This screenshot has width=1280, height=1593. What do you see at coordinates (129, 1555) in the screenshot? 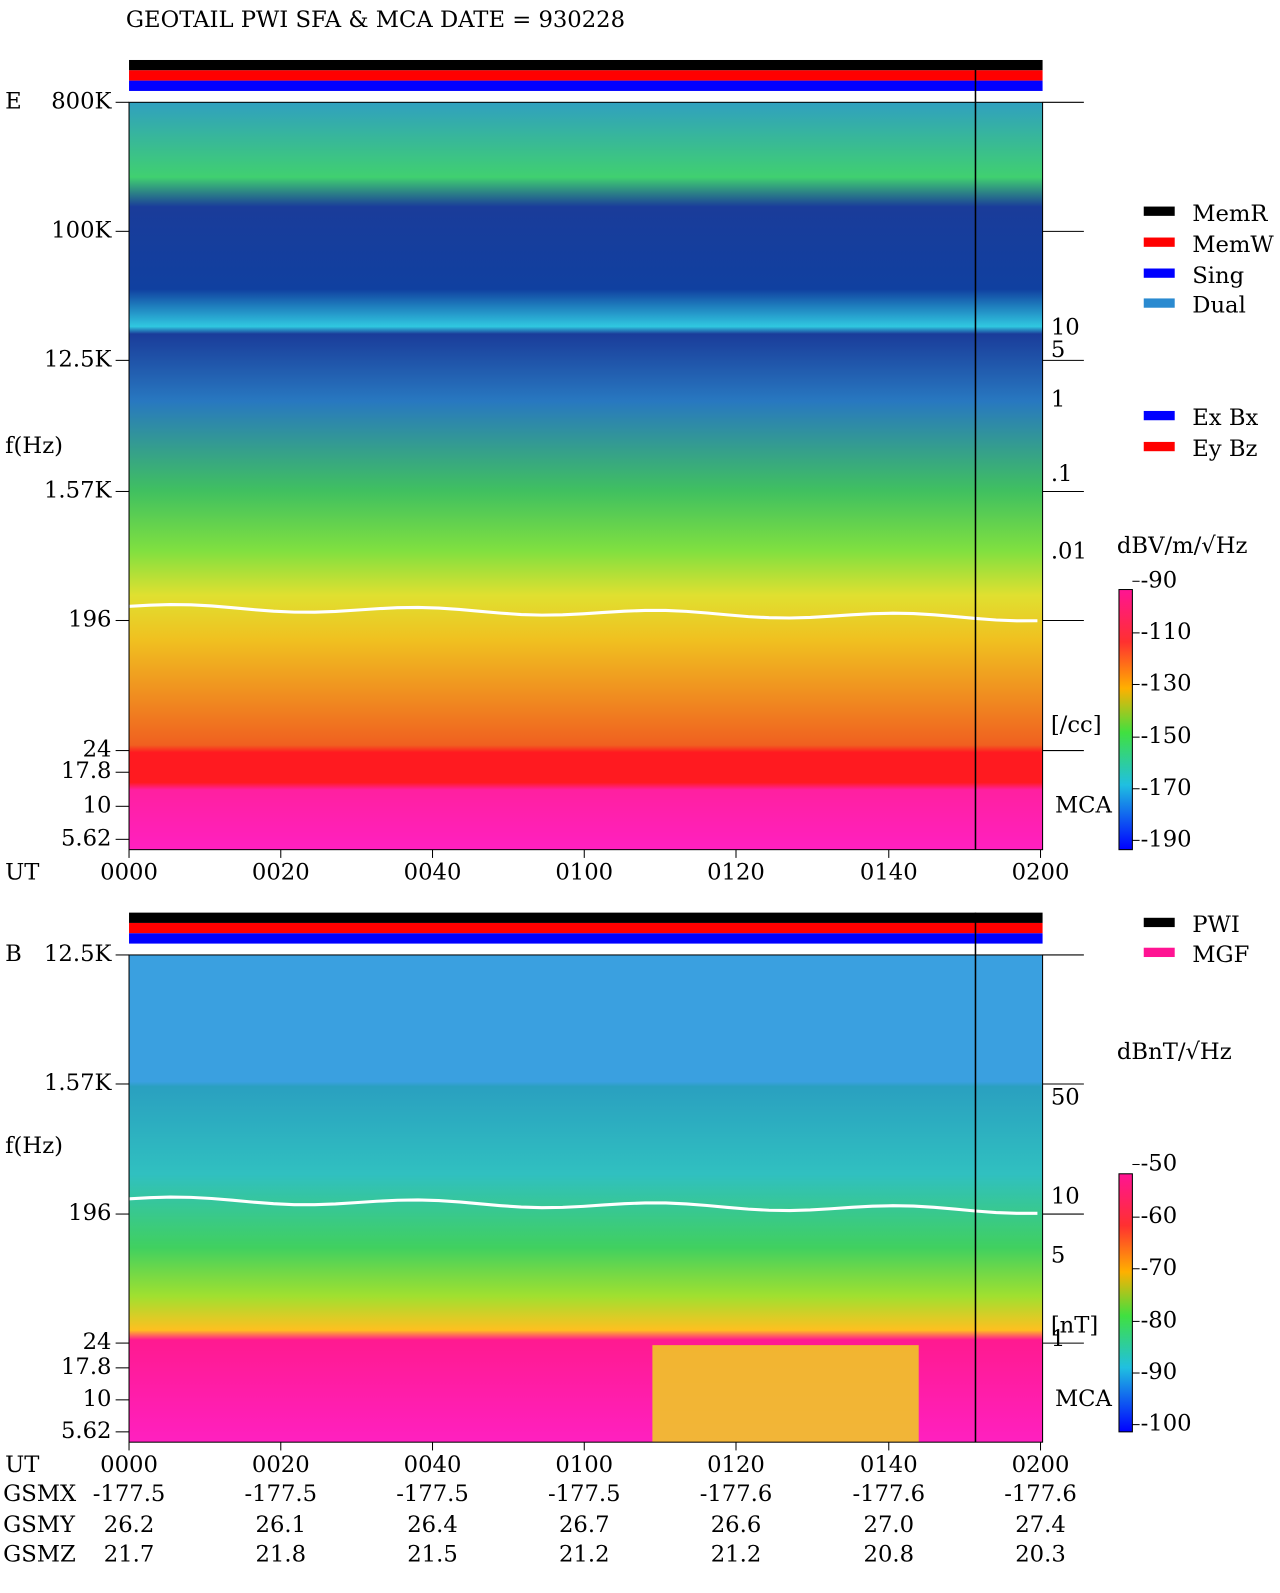
I see `ephemeris-value: 21.7` at bounding box center [129, 1555].